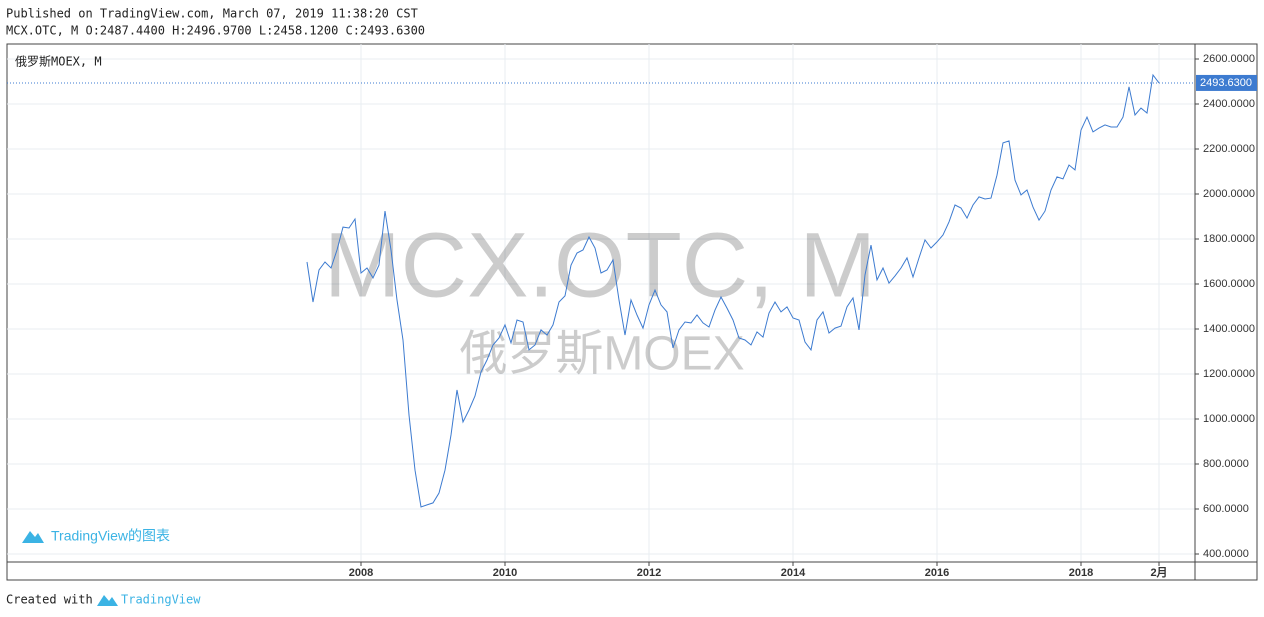 The width and height of the screenshot is (1264, 617). I want to click on y-tick-label: 2000.0000, so click(1229, 194).